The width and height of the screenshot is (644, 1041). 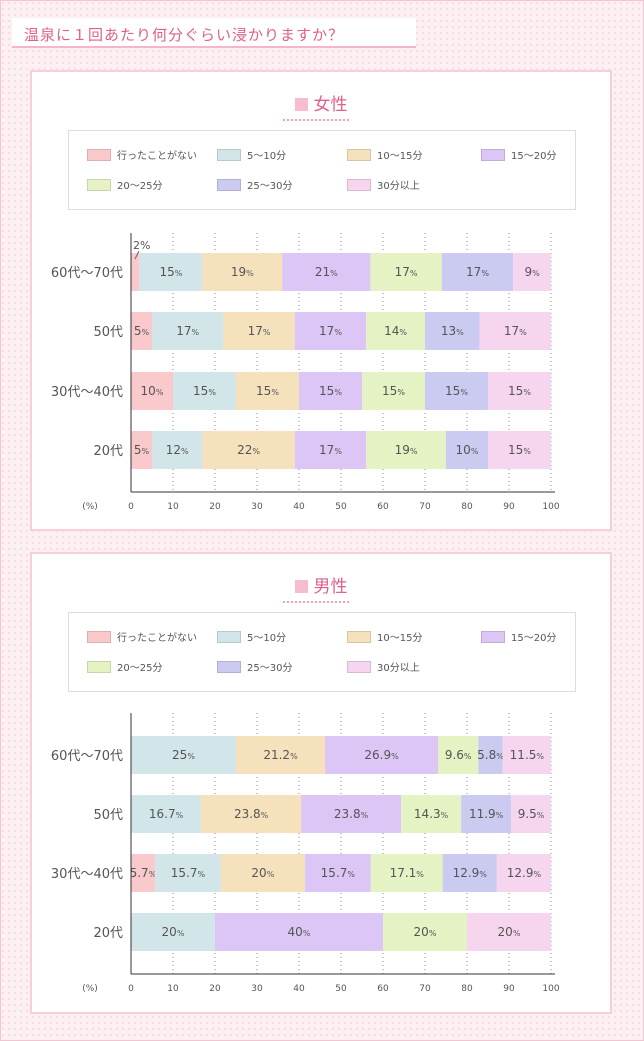 I want to click on x-tick-label: 100, so click(x=550, y=989).